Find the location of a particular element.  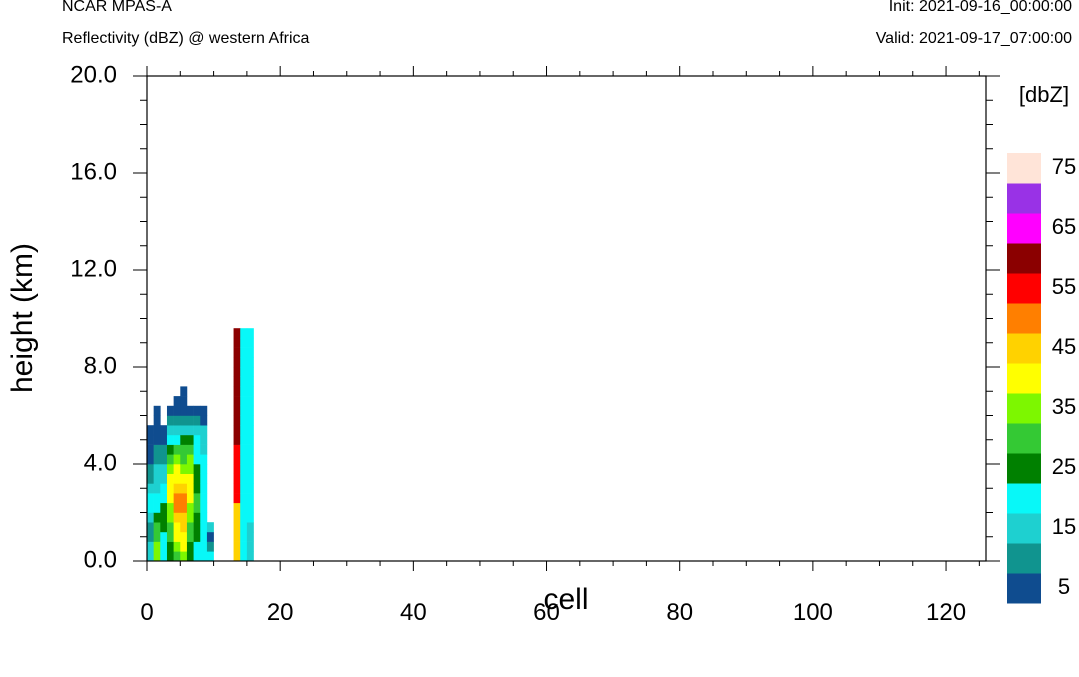

x-tick-label: 60 is located at coordinates (546, 612).